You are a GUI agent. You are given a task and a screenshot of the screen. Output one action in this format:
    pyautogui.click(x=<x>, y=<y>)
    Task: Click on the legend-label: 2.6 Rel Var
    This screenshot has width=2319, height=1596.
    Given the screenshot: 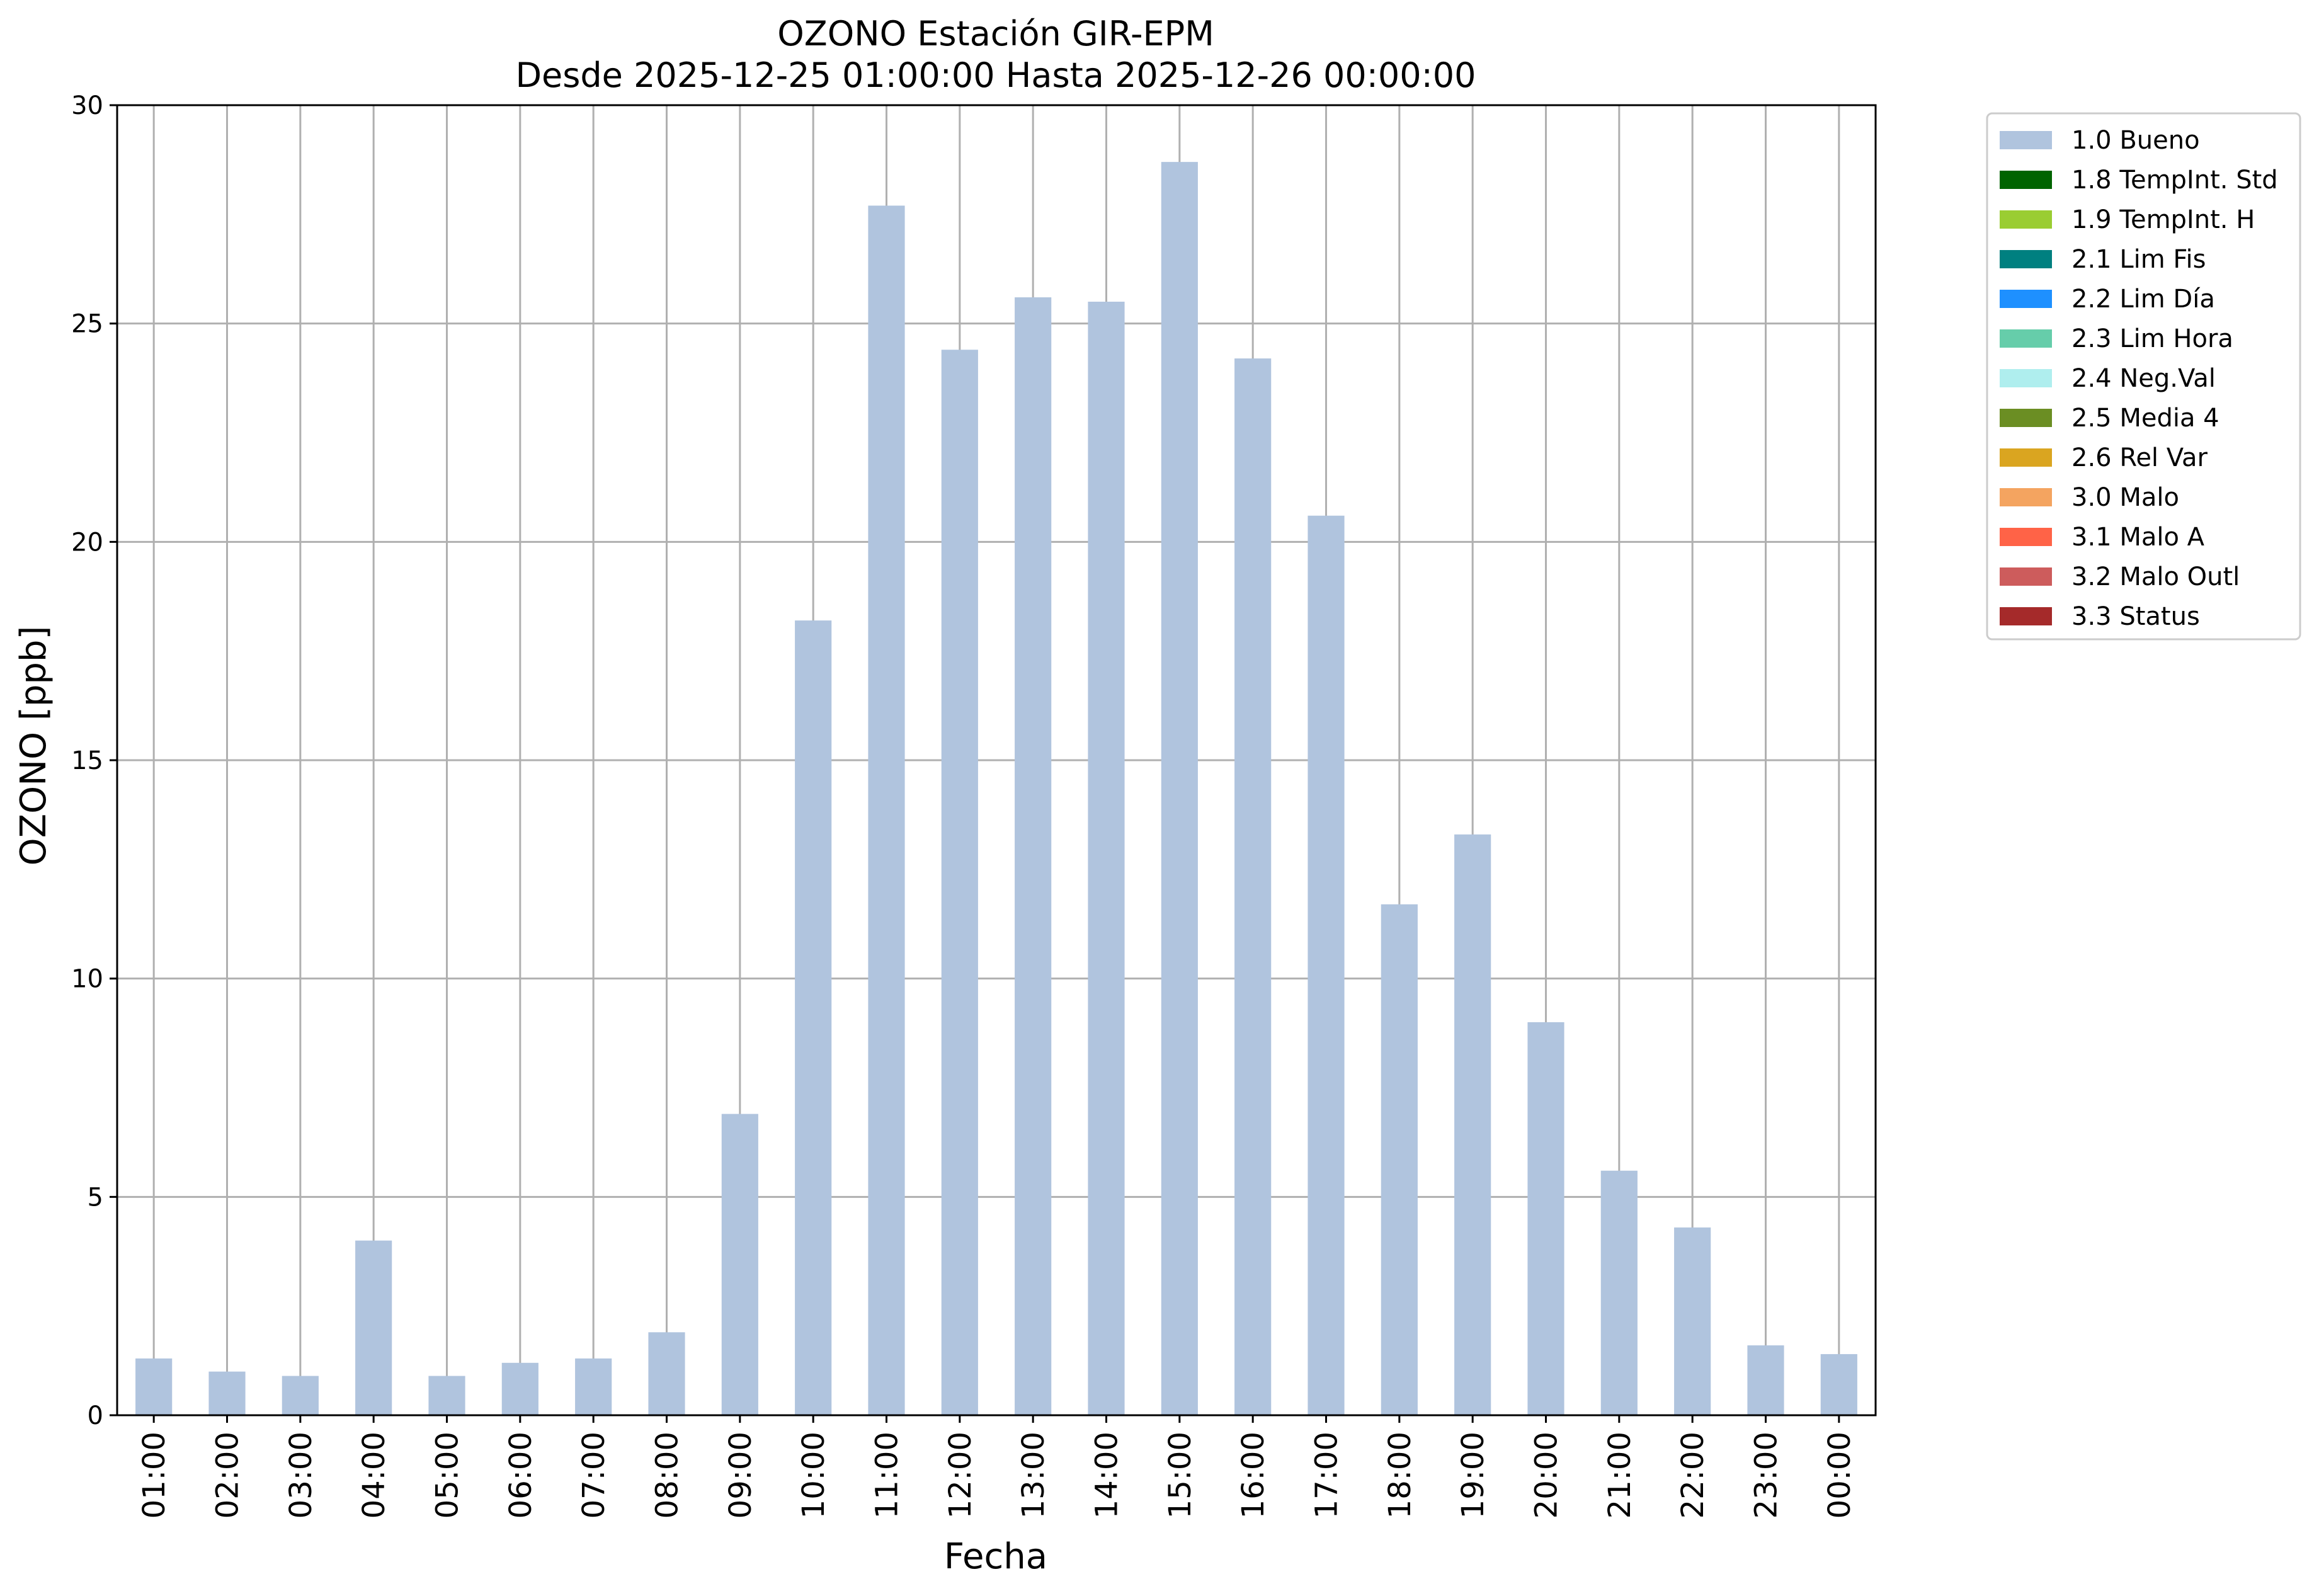 What is the action you would take?
    pyautogui.click(x=2139, y=457)
    